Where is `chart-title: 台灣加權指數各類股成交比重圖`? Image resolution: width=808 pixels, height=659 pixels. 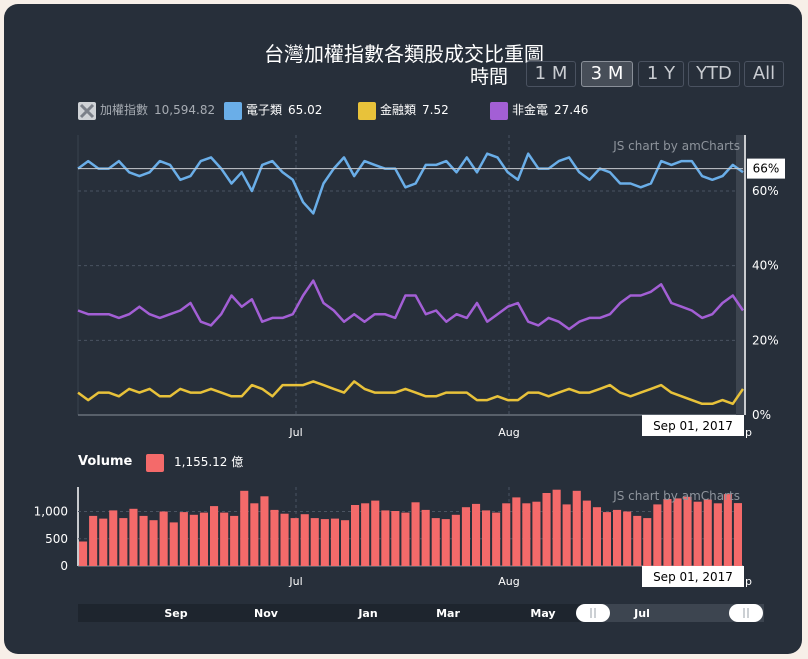 chart-title: 台灣加權指數各類股成交比重圖 is located at coordinates (404, 54).